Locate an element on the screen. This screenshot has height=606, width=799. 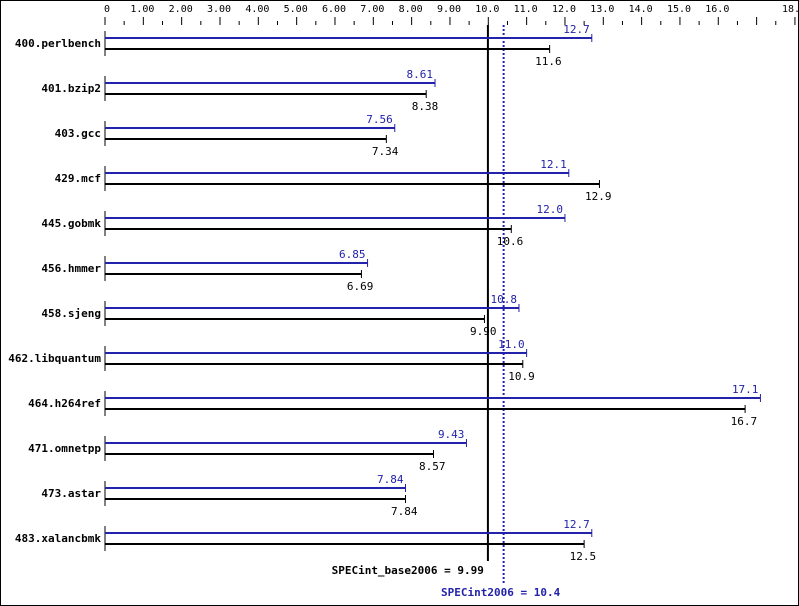
peak-summary-label: SPECint2006 = 10.4 is located at coordinates (501, 592).